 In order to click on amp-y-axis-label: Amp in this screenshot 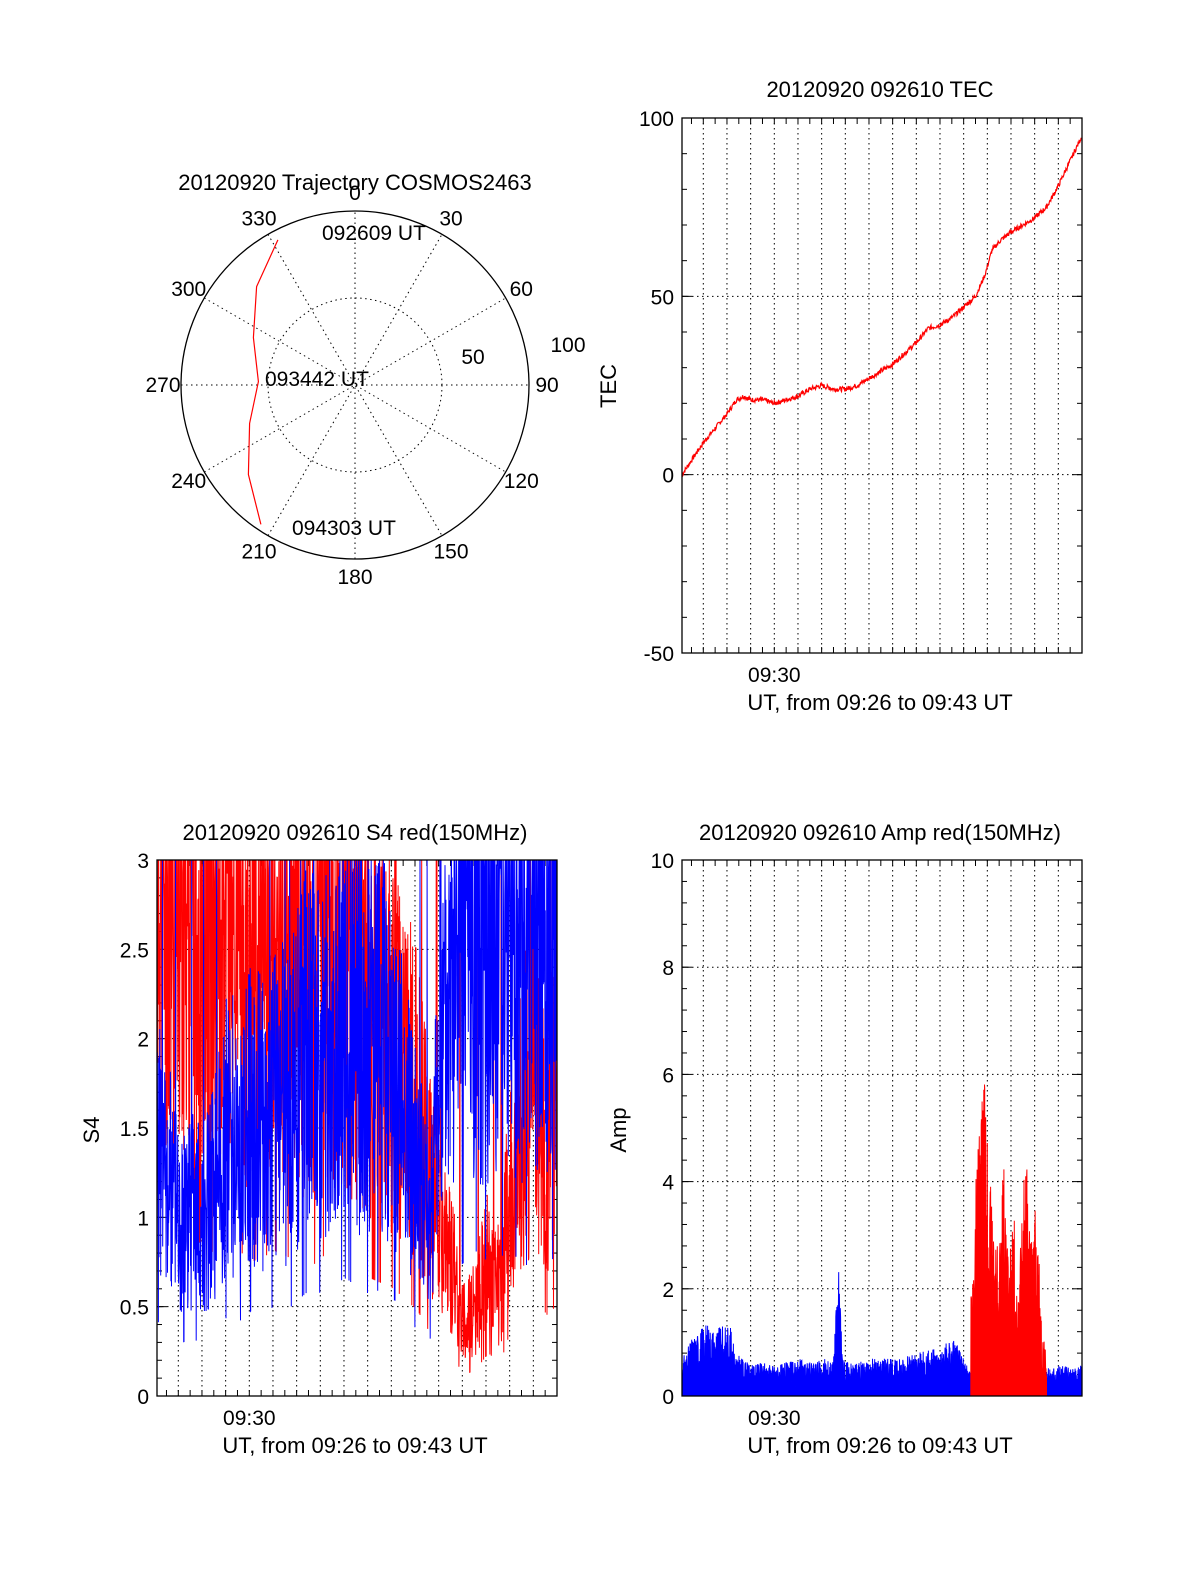, I will do `click(618, 1129)`.